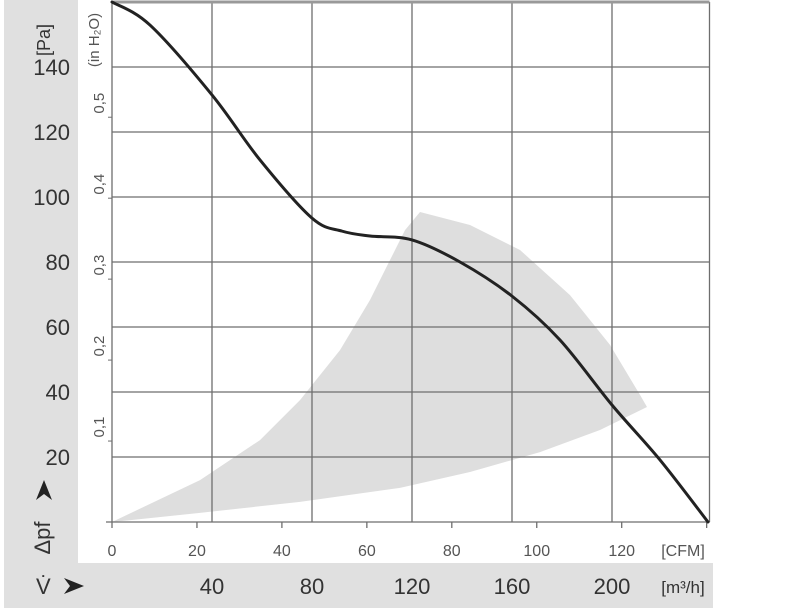 Image resolution: width=800 pixels, height=612 pixels. What do you see at coordinates (99, 103) in the screenshot?
I see `inh2o-tick-label: 0,5` at bounding box center [99, 103].